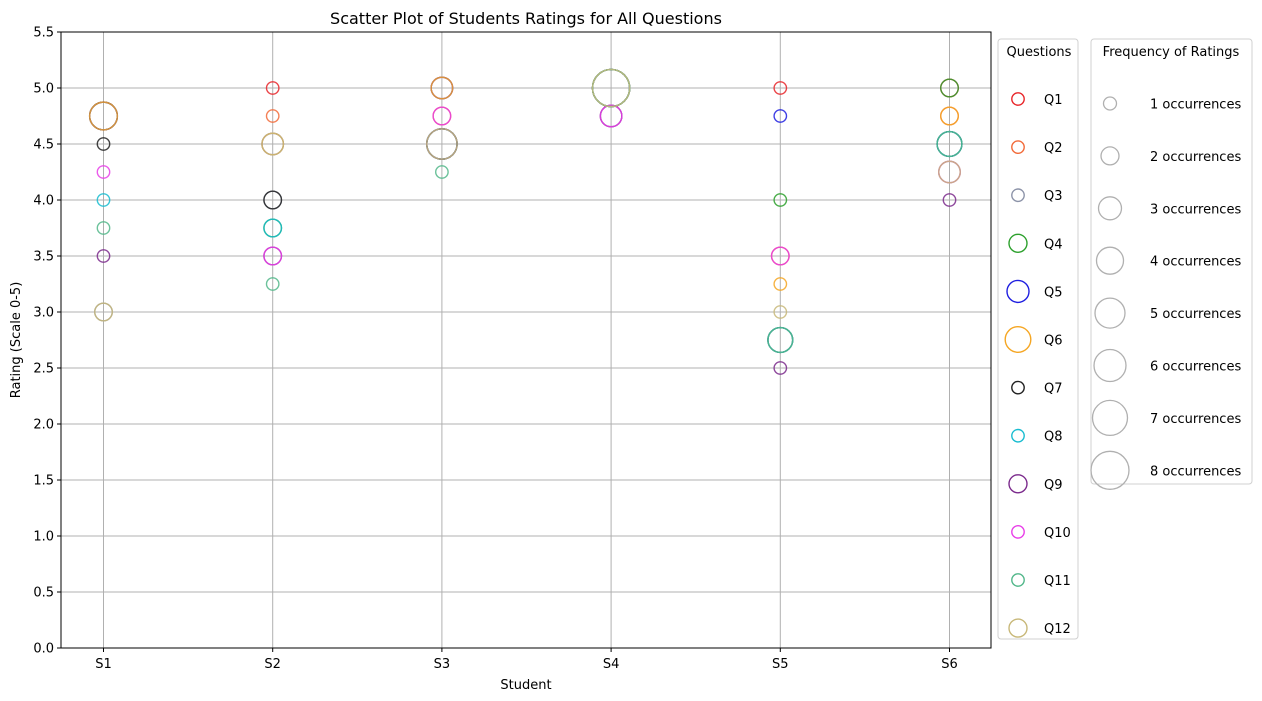  I want to click on y-tick-label: 0.0, so click(43, 649).